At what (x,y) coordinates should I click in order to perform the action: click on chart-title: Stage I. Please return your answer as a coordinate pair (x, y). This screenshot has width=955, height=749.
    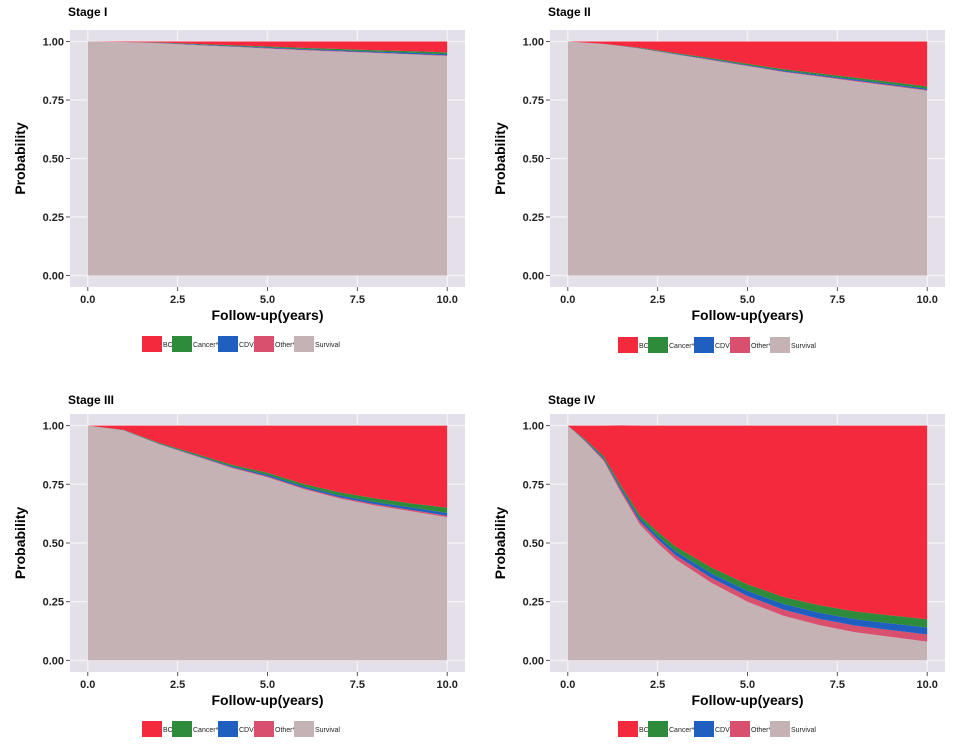
    Looking at the image, I should click on (87, 12).